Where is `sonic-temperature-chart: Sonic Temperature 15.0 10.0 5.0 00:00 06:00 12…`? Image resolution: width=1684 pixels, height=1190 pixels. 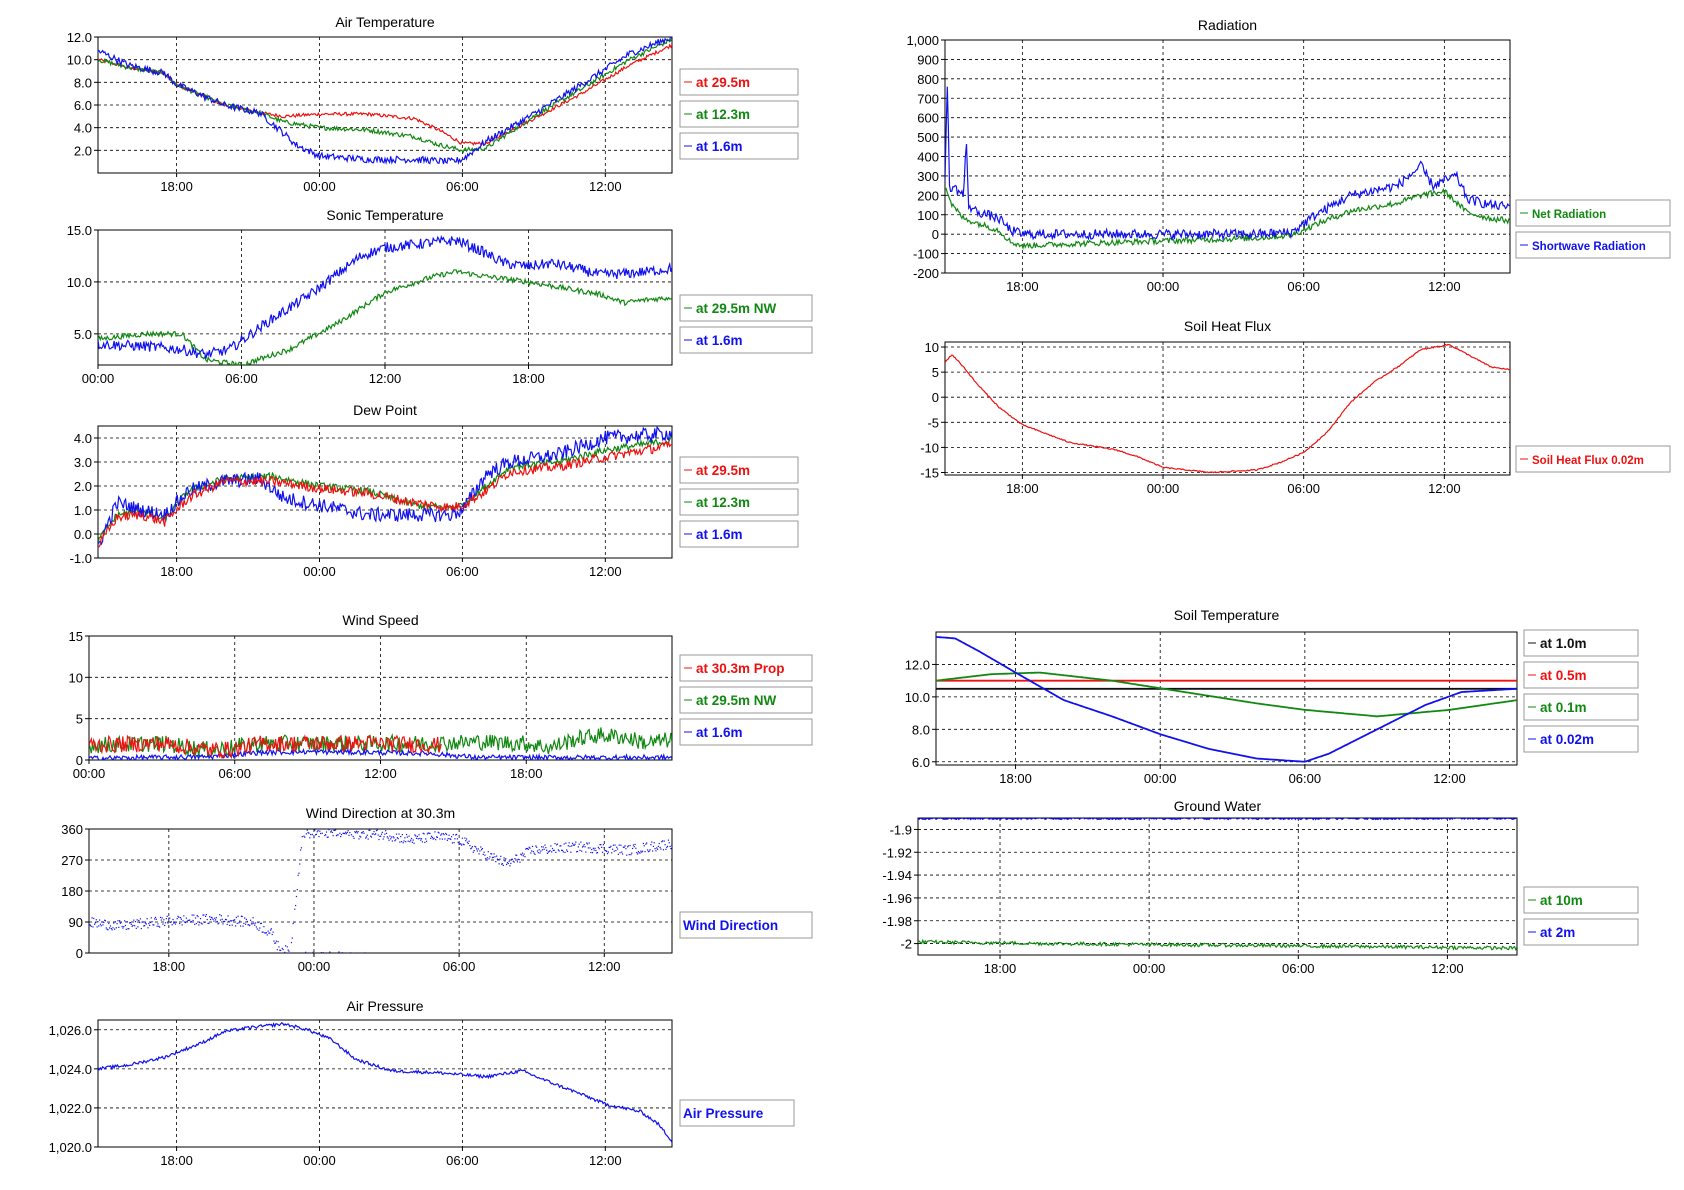
sonic-temperature-chart: Sonic Temperature 15.0 10.0 5.0 00:00 06:00 12… is located at coordinates (440, 296).